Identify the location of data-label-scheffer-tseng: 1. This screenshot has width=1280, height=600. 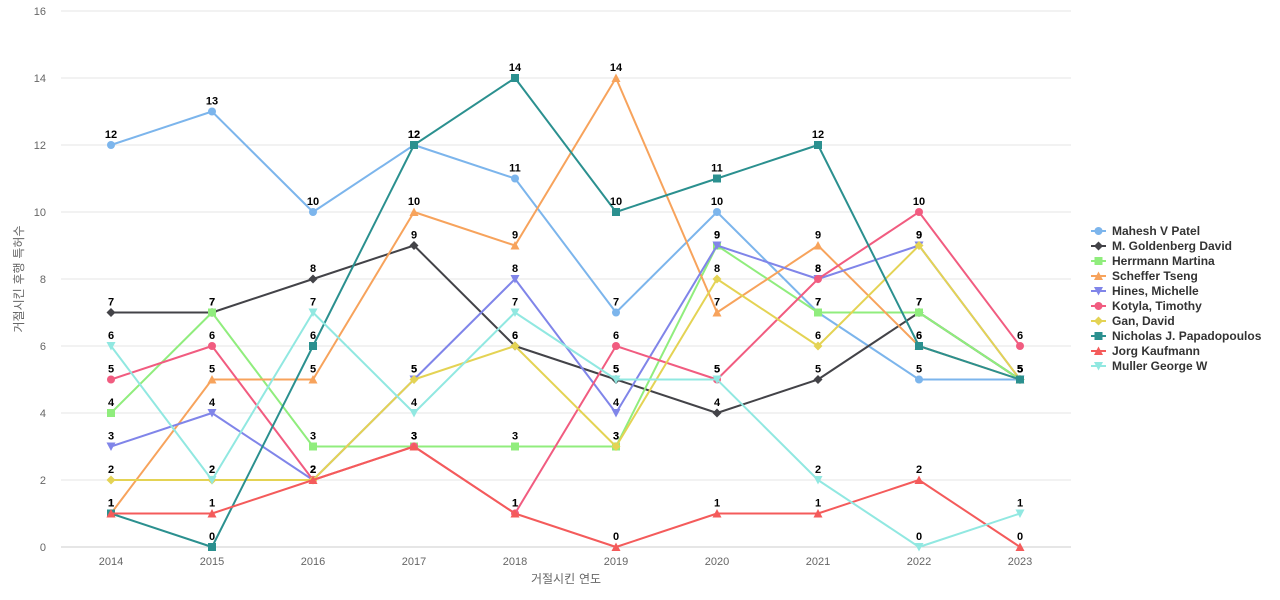
(111, 504).